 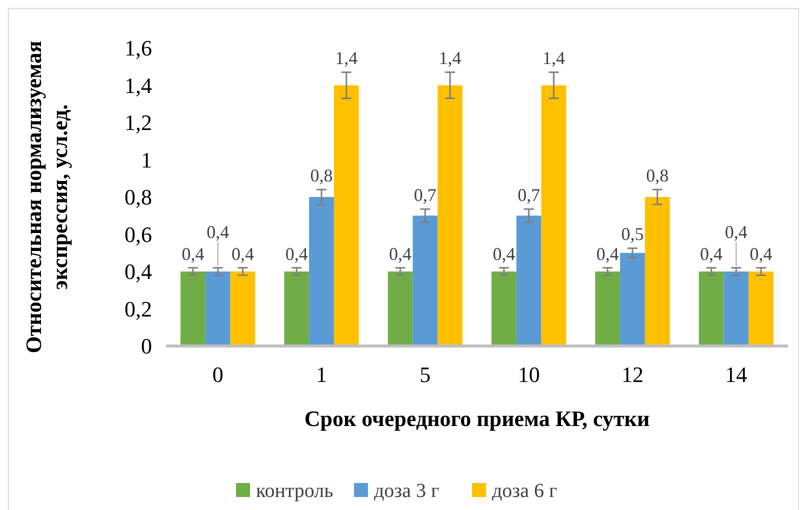 What do you see at coordinates (138, 123) in the screenshot?
I see `y-tick-label: 1,2` at bounding box center [138, 123].